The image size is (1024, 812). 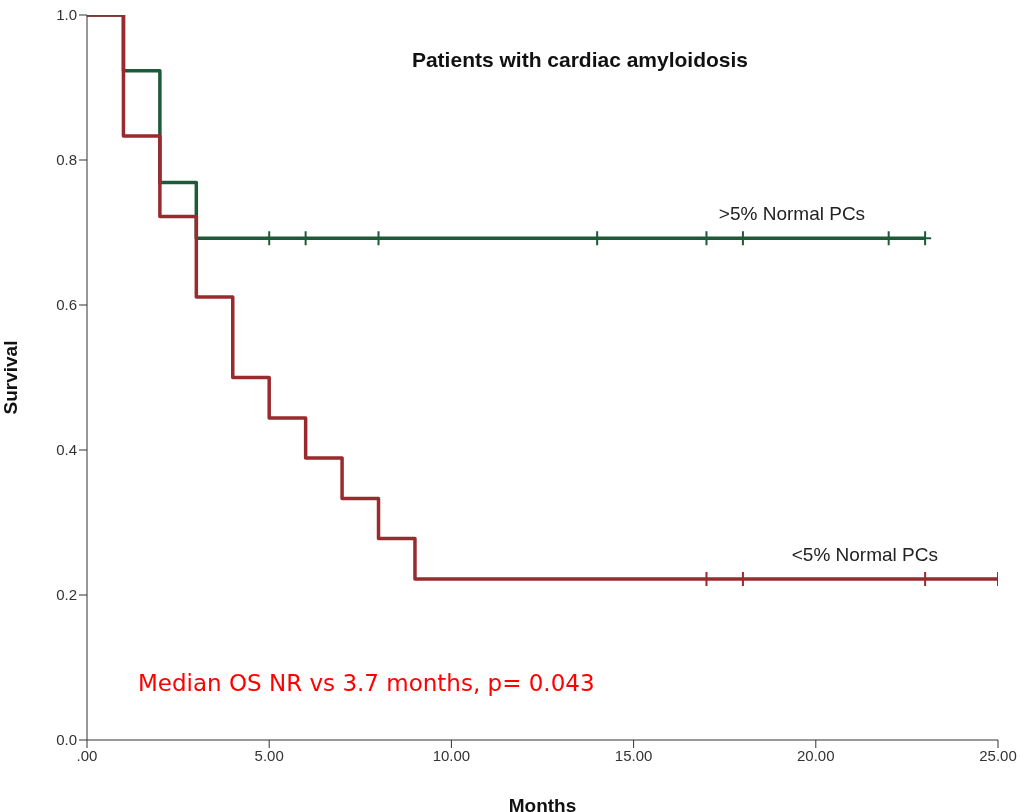 What do you see at coordinates (66, 160) in the screenshot?
I see `y-tick-label: 0.8` at bounding box center [66, 160].